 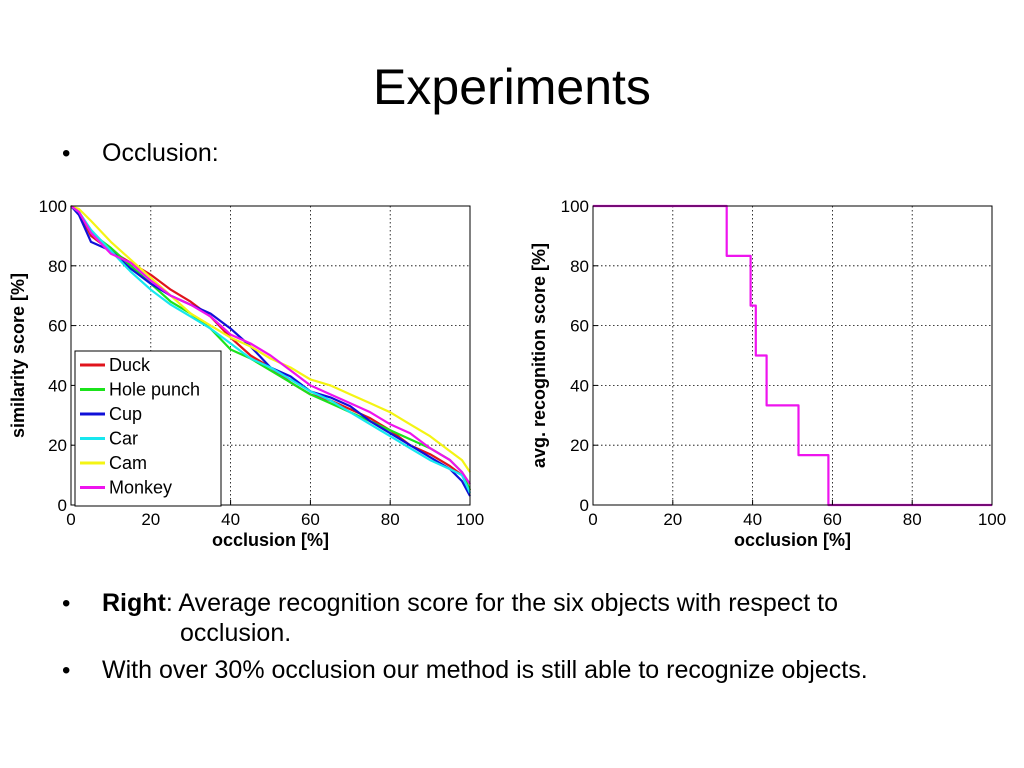 I want to click on legend-label: Monkey, so click(x=140, y=488).